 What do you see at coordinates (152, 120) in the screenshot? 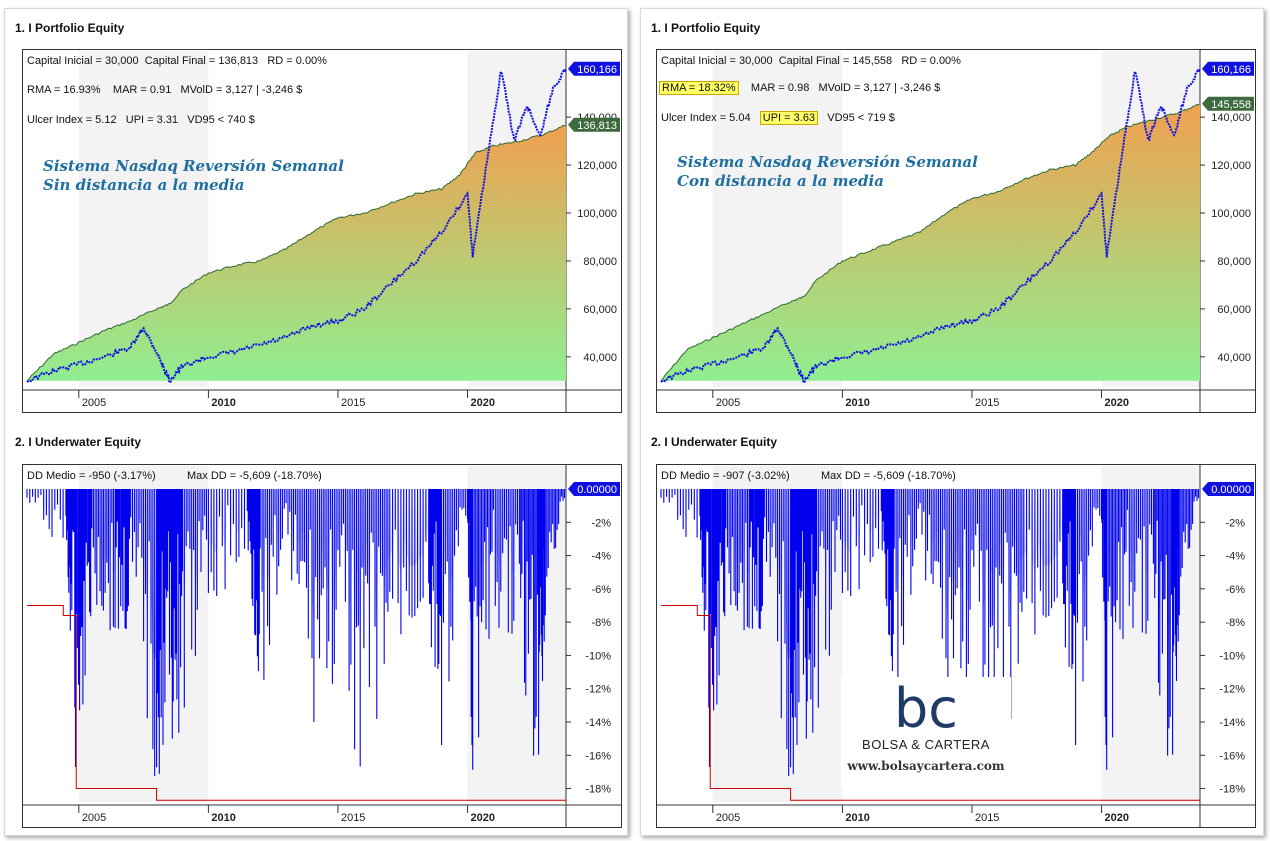
I see `upi-value: UPI = 3.31` at bounding box center [152, 120].